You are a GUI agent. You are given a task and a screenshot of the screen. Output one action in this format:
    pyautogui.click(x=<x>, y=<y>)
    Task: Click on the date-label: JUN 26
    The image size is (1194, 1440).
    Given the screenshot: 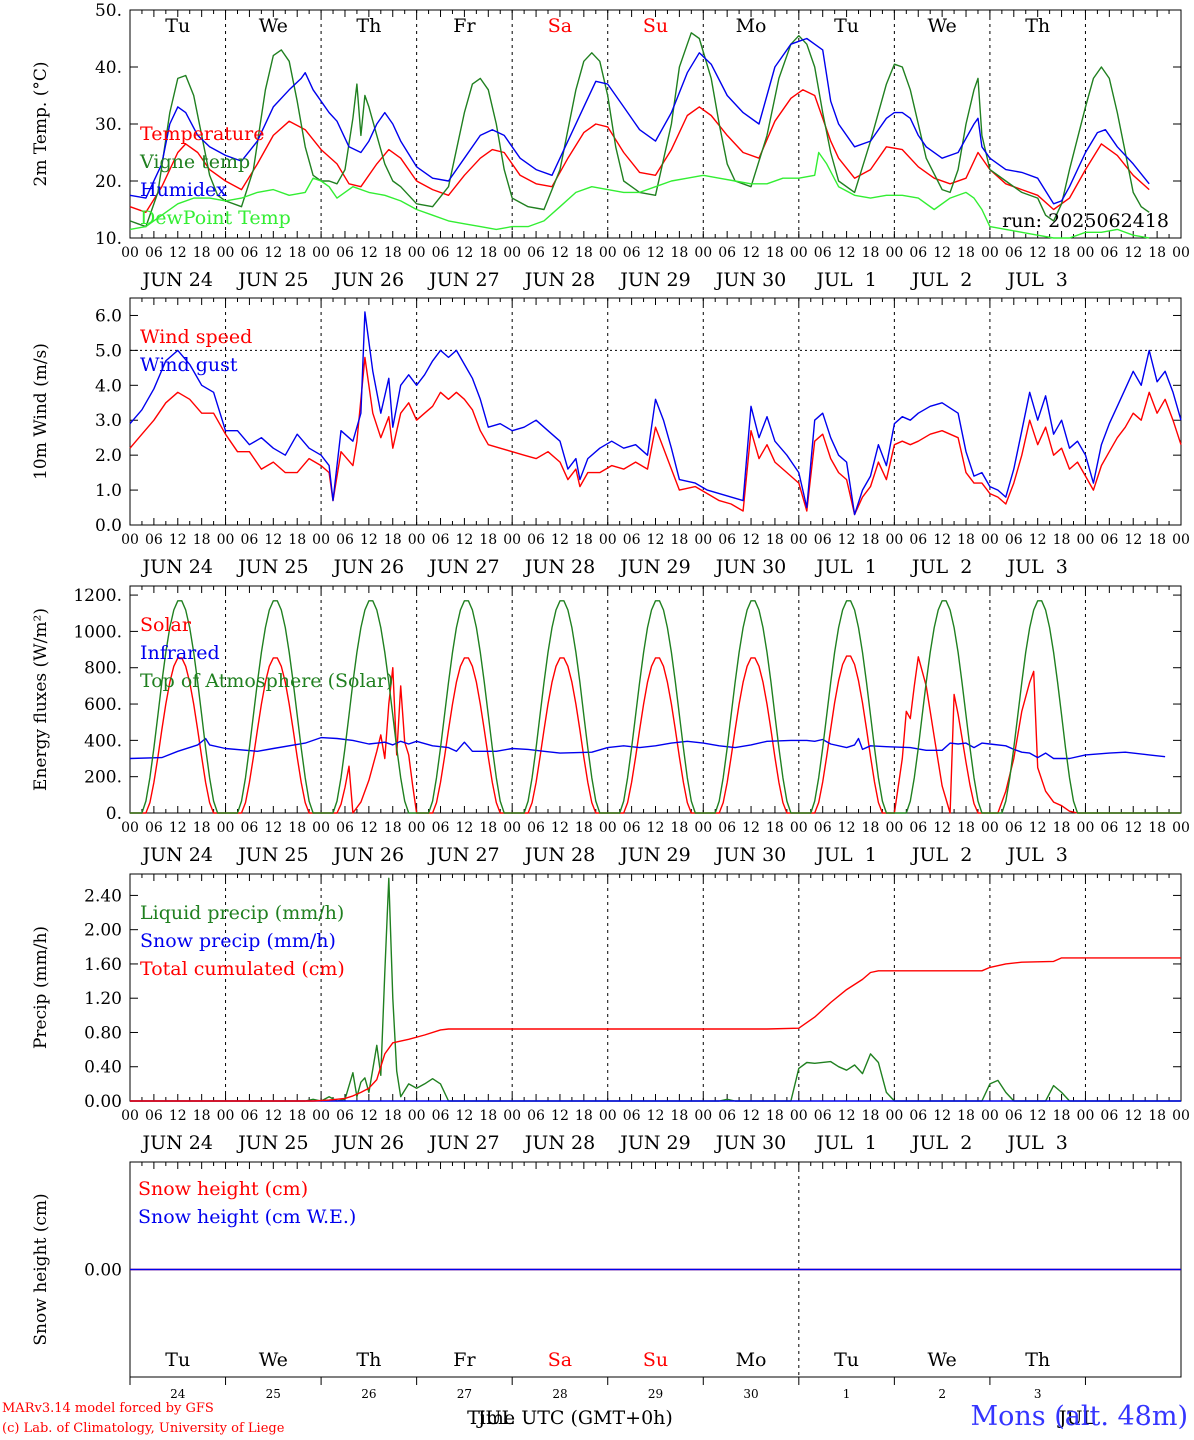 What is the action you would take?
    pyautogui.click(x=368, y=855)
    